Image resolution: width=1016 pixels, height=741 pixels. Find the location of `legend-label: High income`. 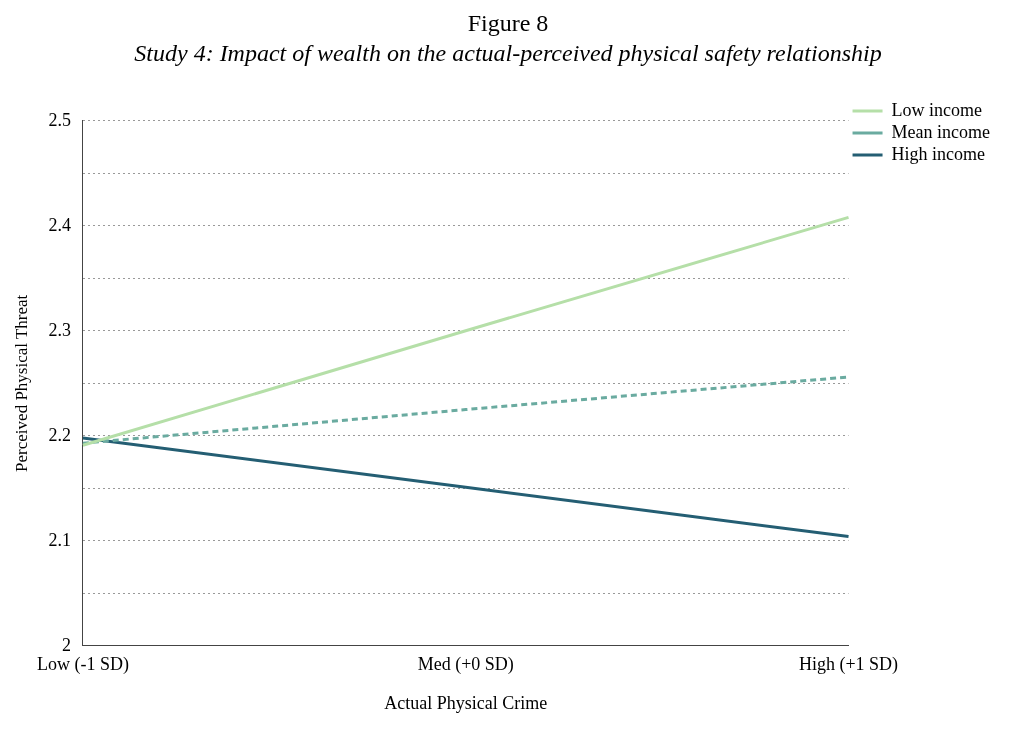

legend-label: High income is located at coordinates (938, 153).